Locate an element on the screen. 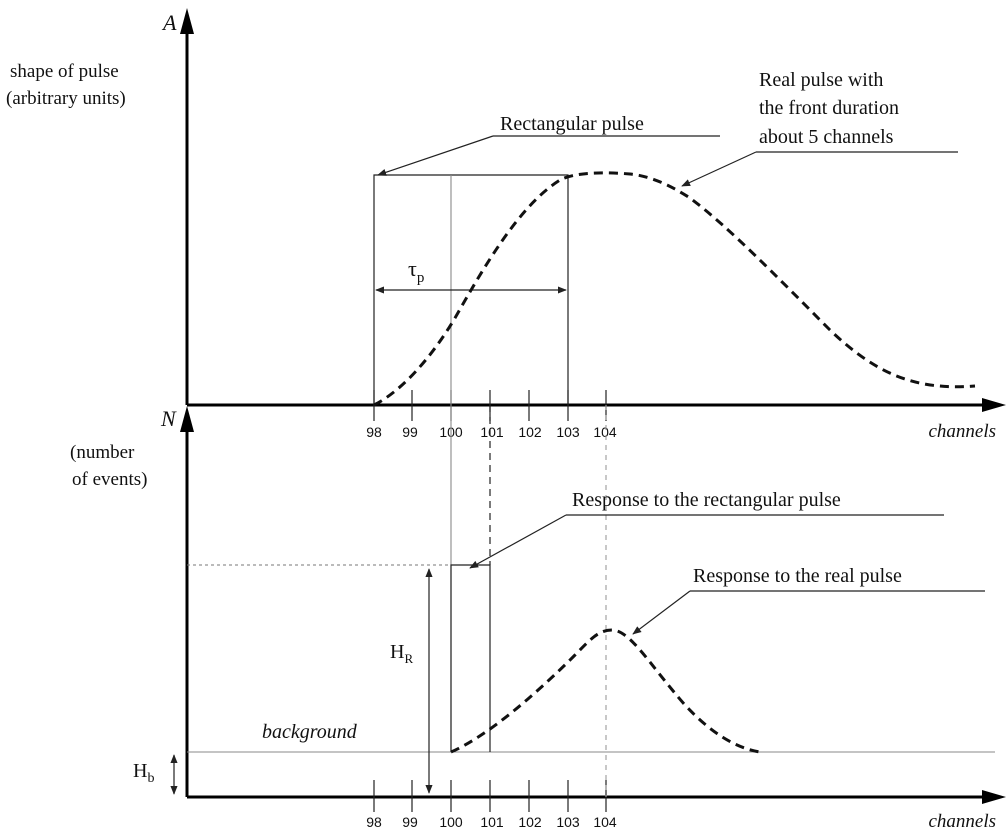  real-pulse-label-line2: the front duration is located at coordinates (829, 108).